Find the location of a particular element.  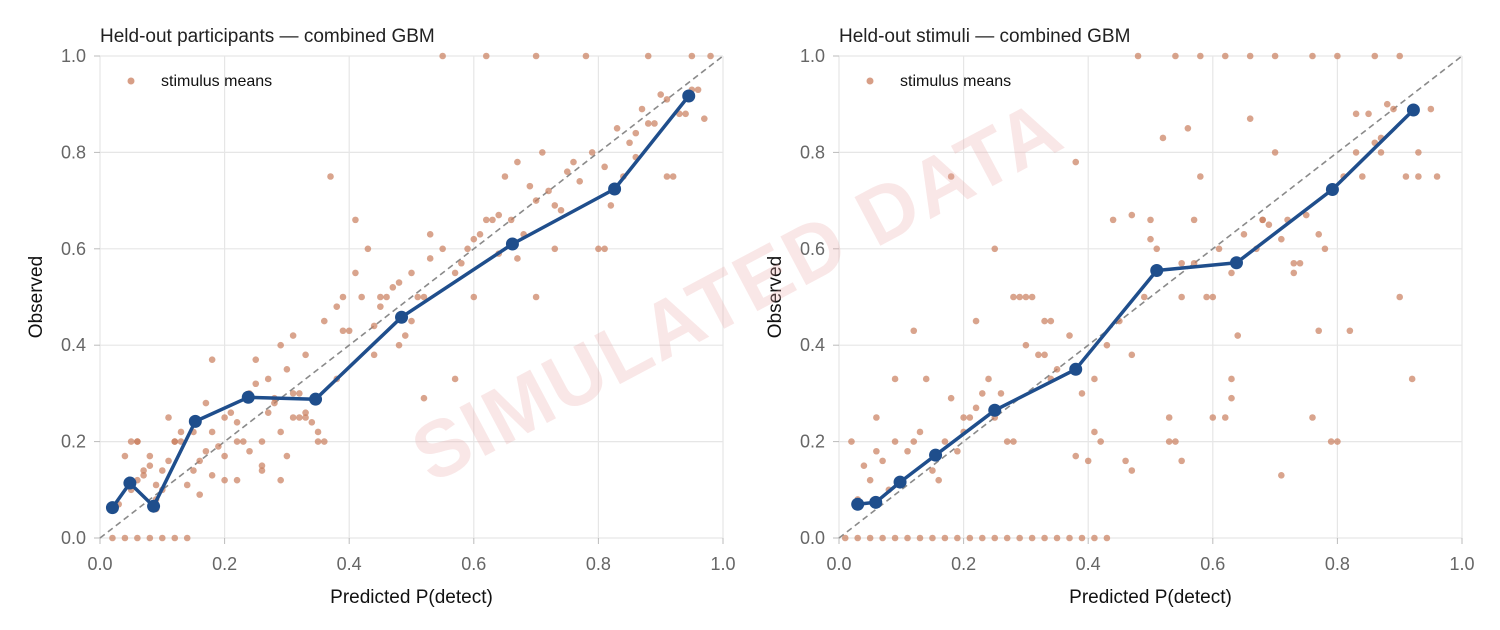

x-tick-label: 0.2 is located at coordinates (963, 564).